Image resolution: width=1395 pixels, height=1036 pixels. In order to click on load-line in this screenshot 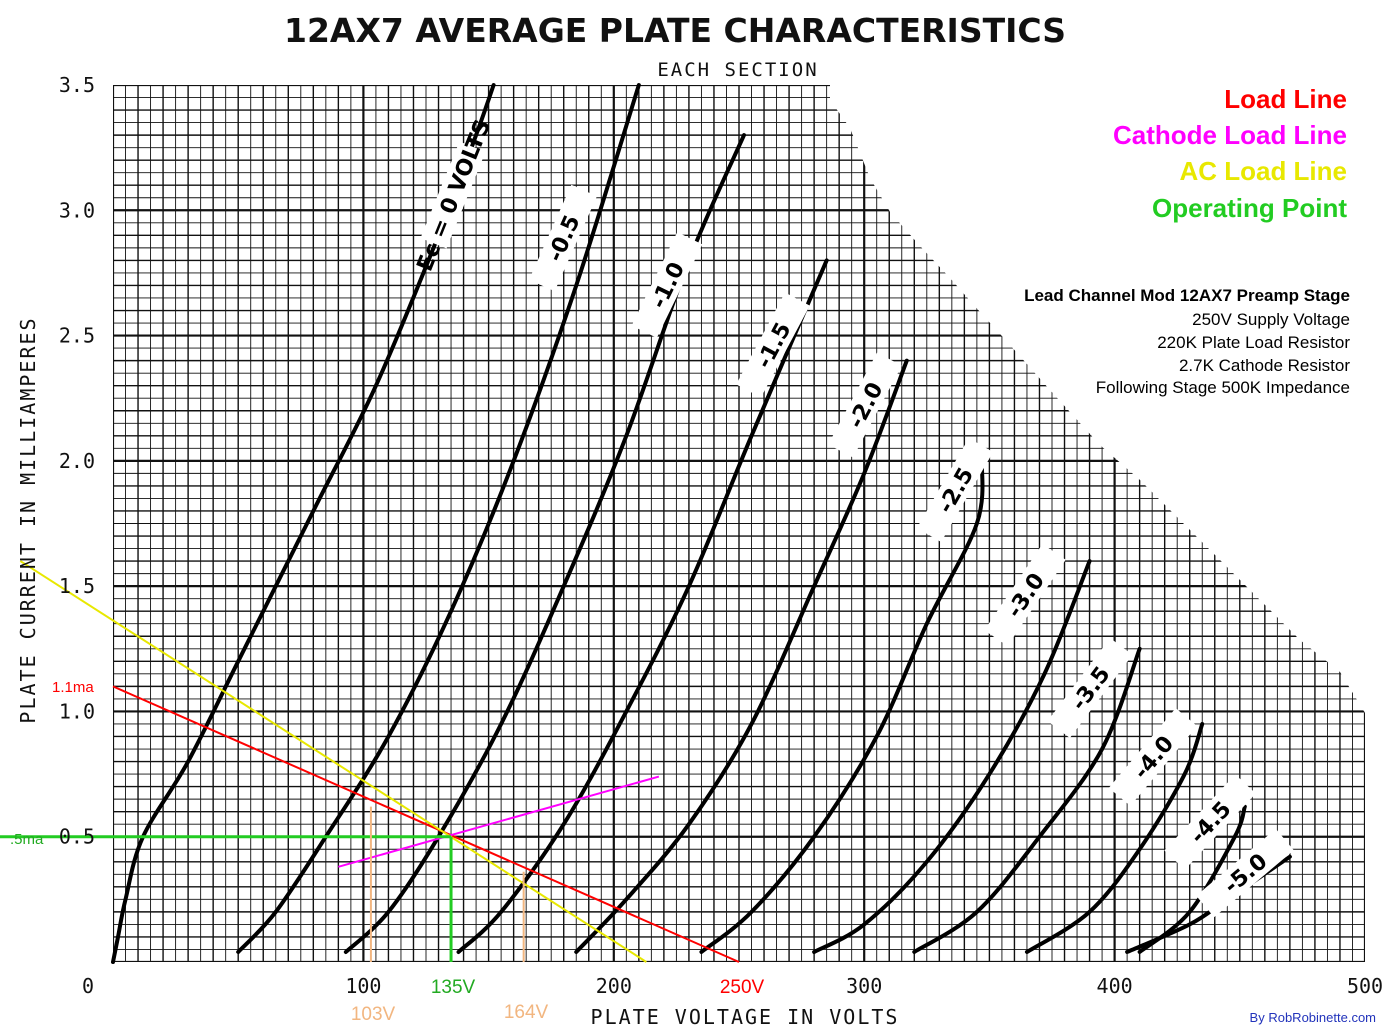, I will do `click(426, 824)`.